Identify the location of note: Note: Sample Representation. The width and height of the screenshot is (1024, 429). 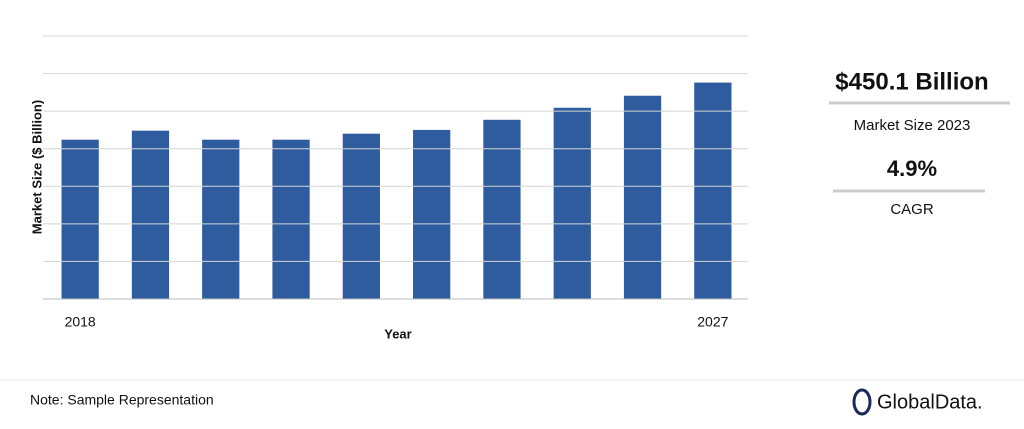
(122, 400).